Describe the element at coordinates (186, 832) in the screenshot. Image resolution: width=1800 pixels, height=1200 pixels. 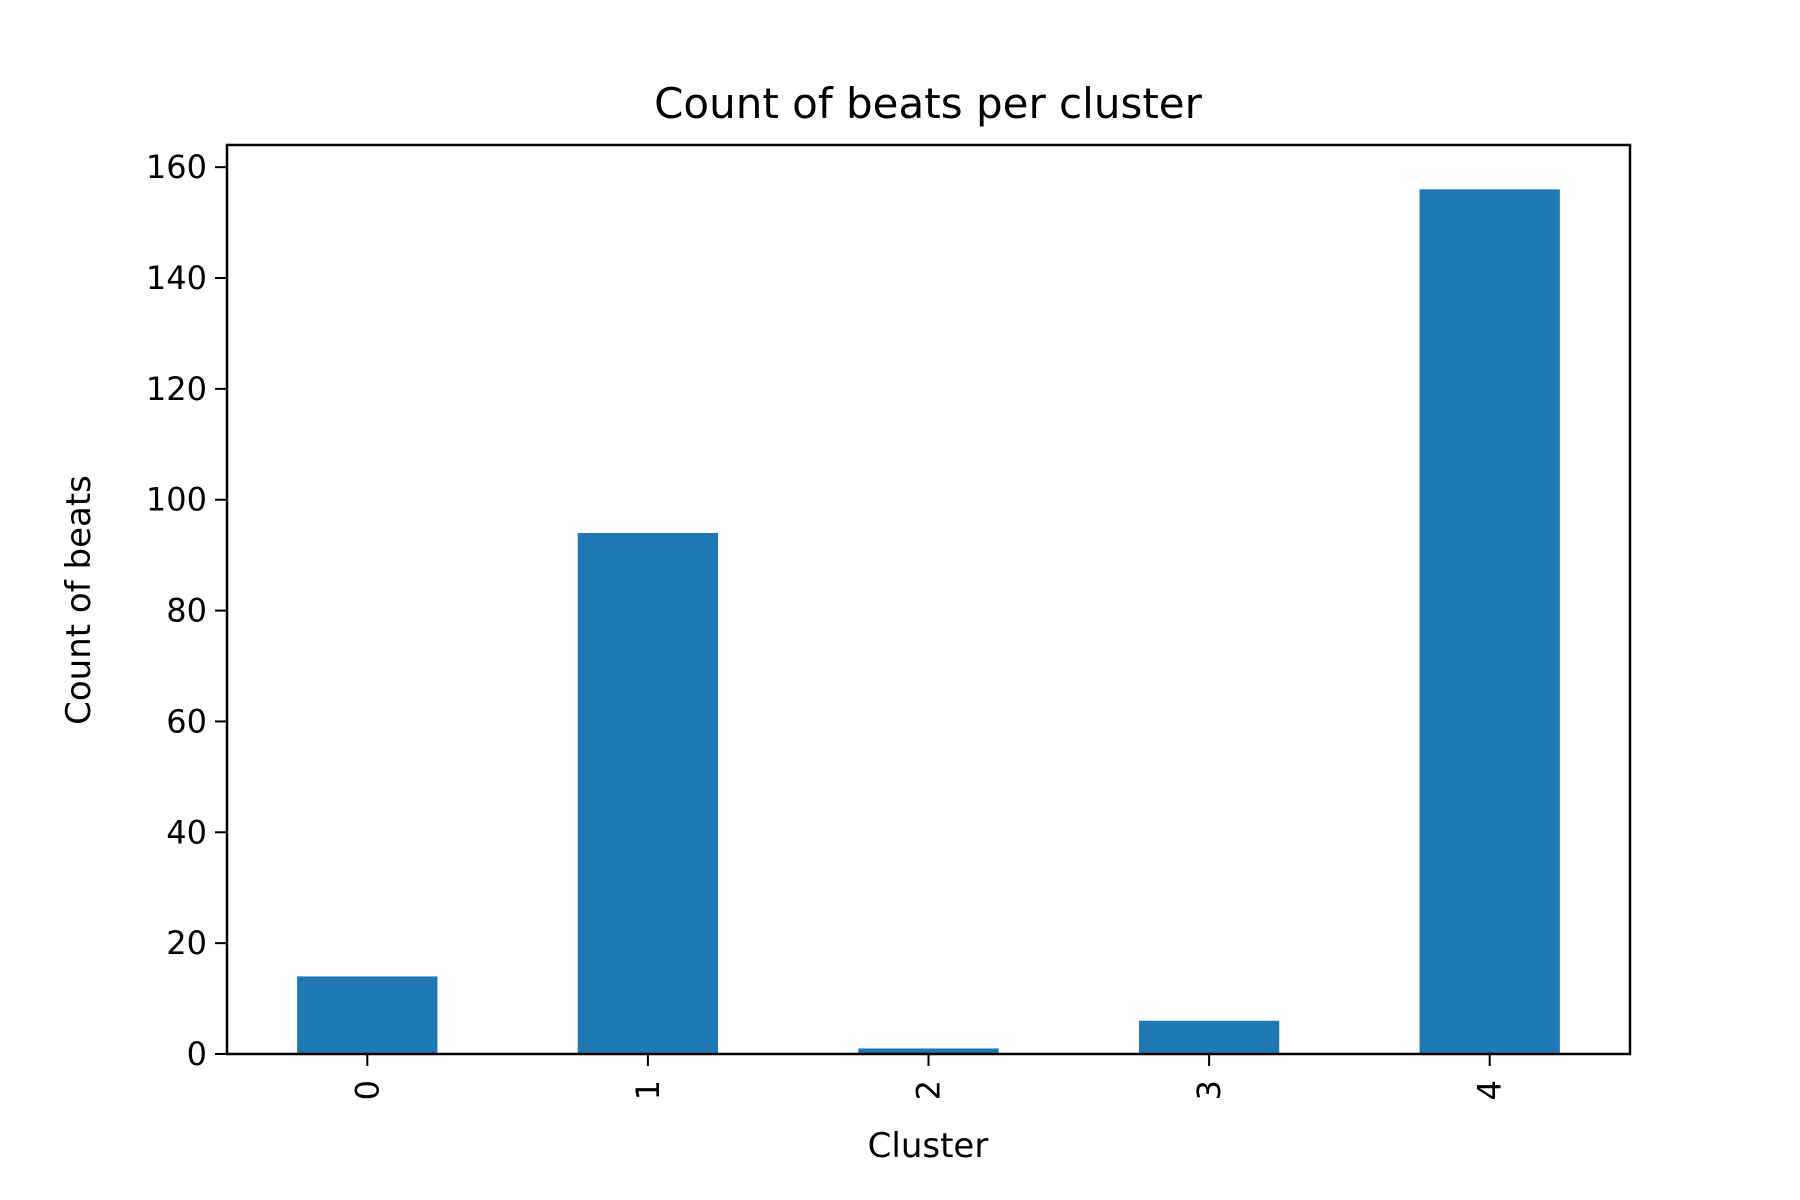
I see `y-tick-label: 40` at that location.